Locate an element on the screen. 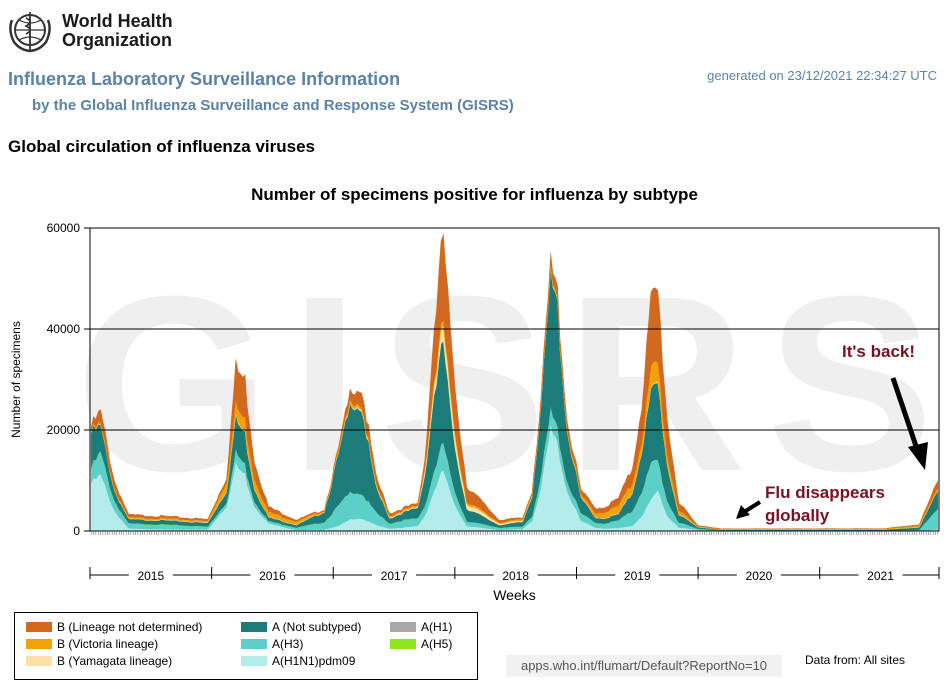 This screenshot has width=949, height=686. year-label-2016: 2016 is located at coordinates (272, 576).